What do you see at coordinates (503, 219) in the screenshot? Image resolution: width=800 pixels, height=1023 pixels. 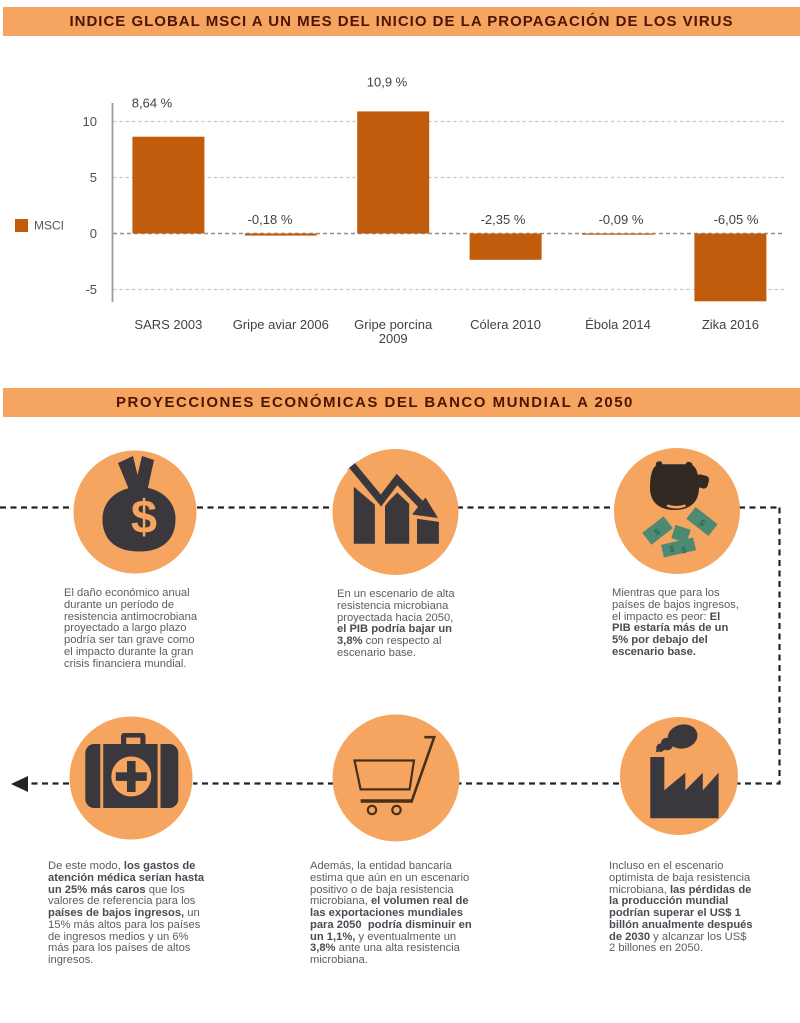 I see `svg-text: -2,35 %` at bounding box center [503, 219].